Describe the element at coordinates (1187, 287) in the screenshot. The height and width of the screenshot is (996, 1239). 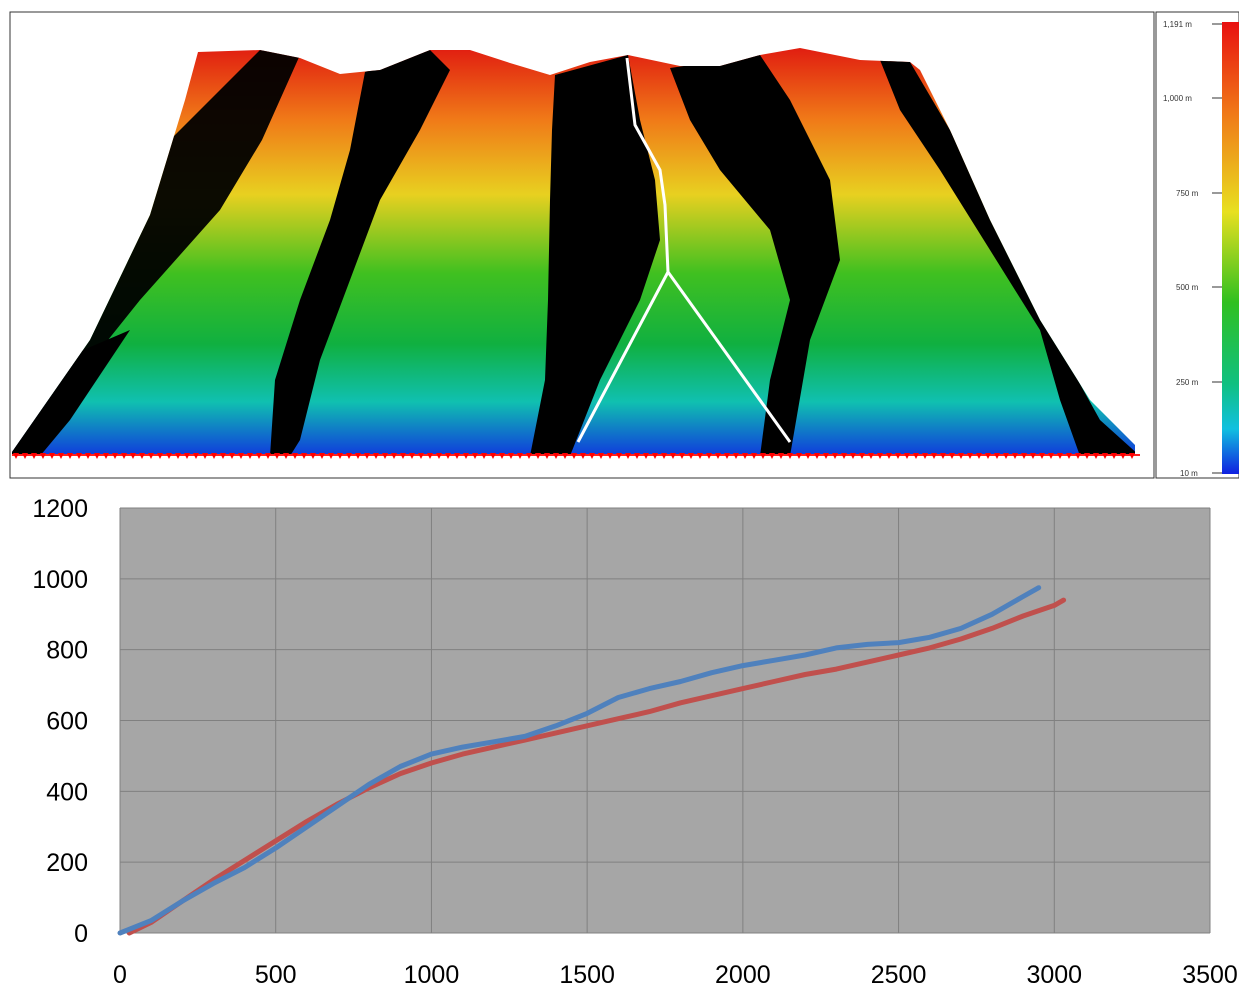
I see `colorbar-label-500: 500 m` at that location.